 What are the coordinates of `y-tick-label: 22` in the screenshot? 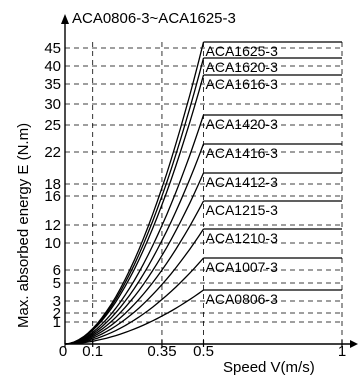 It's located at (52, 152).